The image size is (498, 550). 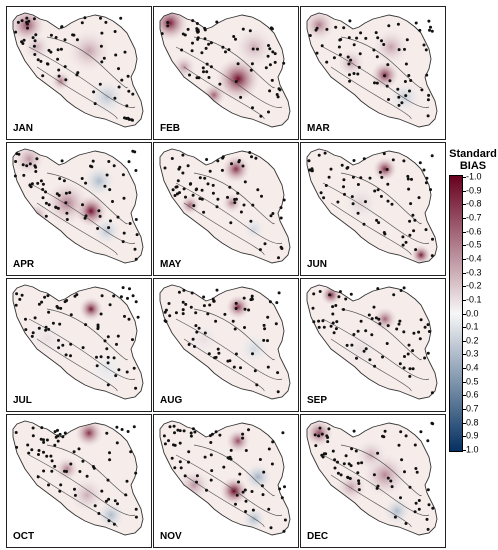 What do you see at coordinates (474, 258) in the screenshot?
I see `colorbar-tick-label: -0.4` at bounding box center [474, 258].